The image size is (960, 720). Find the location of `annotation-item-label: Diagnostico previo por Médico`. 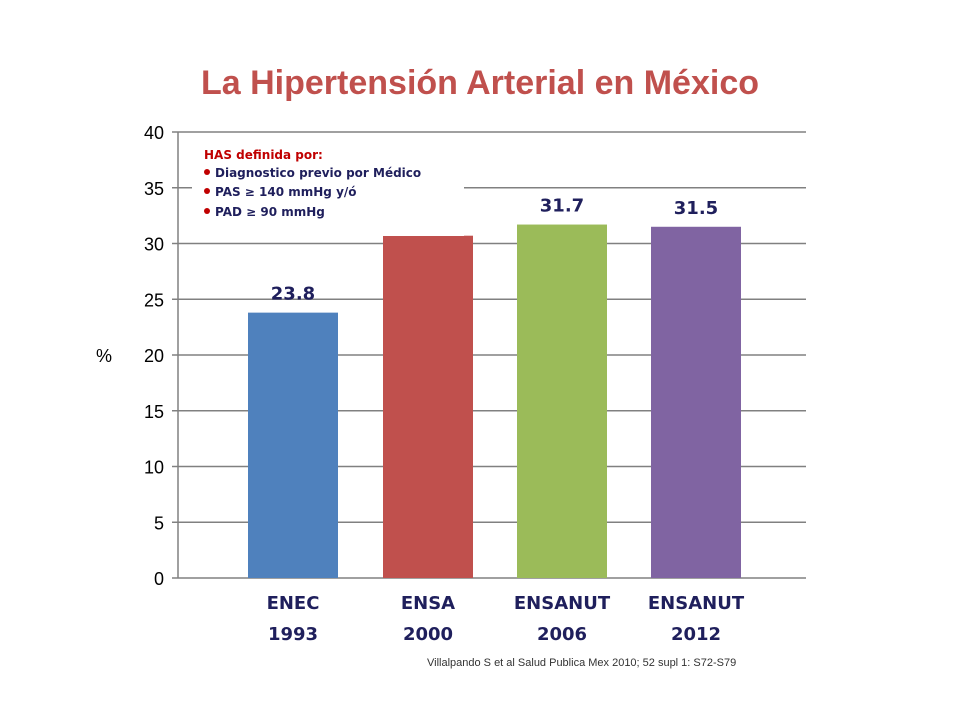

annotation-item-label: Diagnostico previo por Médico is located at coordinates (318, 173).